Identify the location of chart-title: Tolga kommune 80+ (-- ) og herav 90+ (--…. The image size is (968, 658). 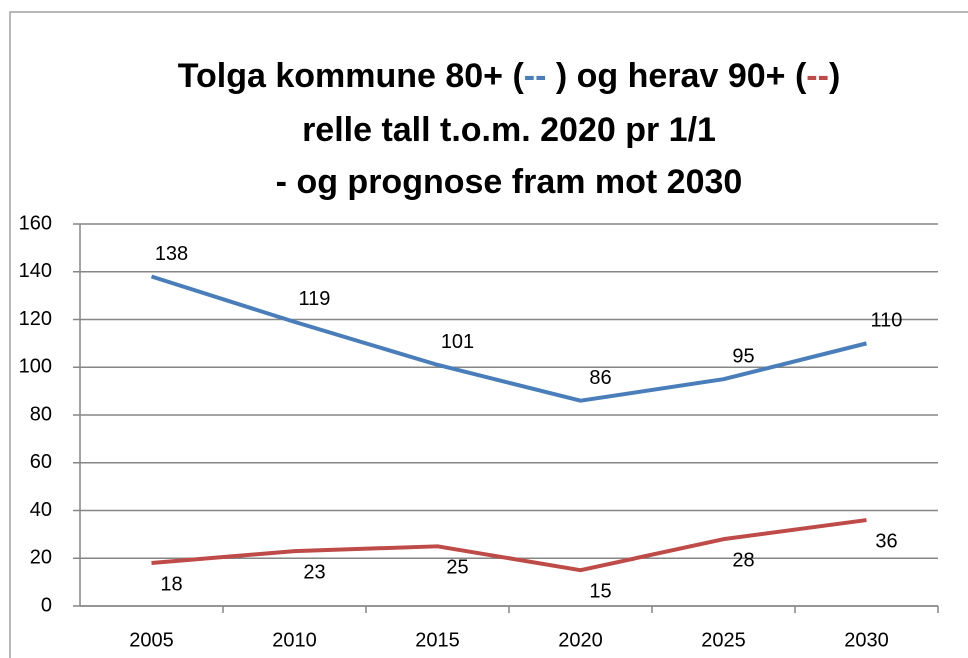
(509, 76).